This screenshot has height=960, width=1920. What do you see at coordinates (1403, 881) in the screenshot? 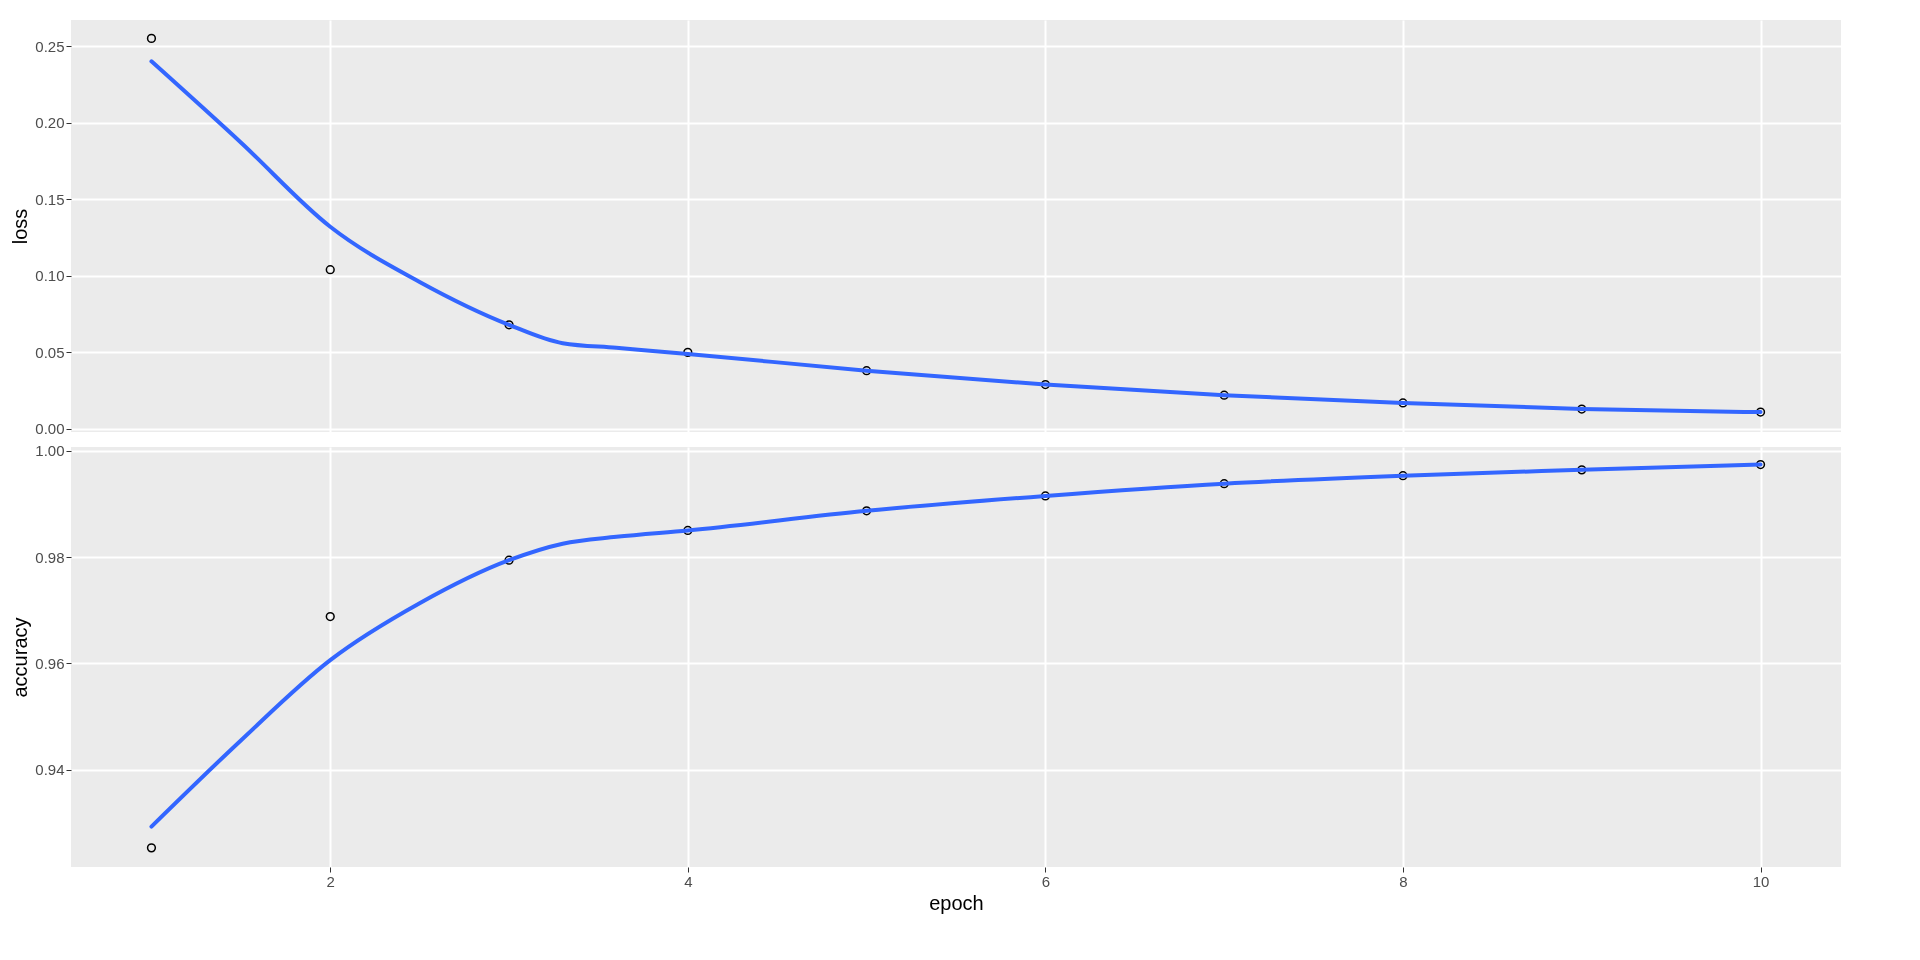
I see `x-tick-label: 8` at bounding box center [1403, 881].